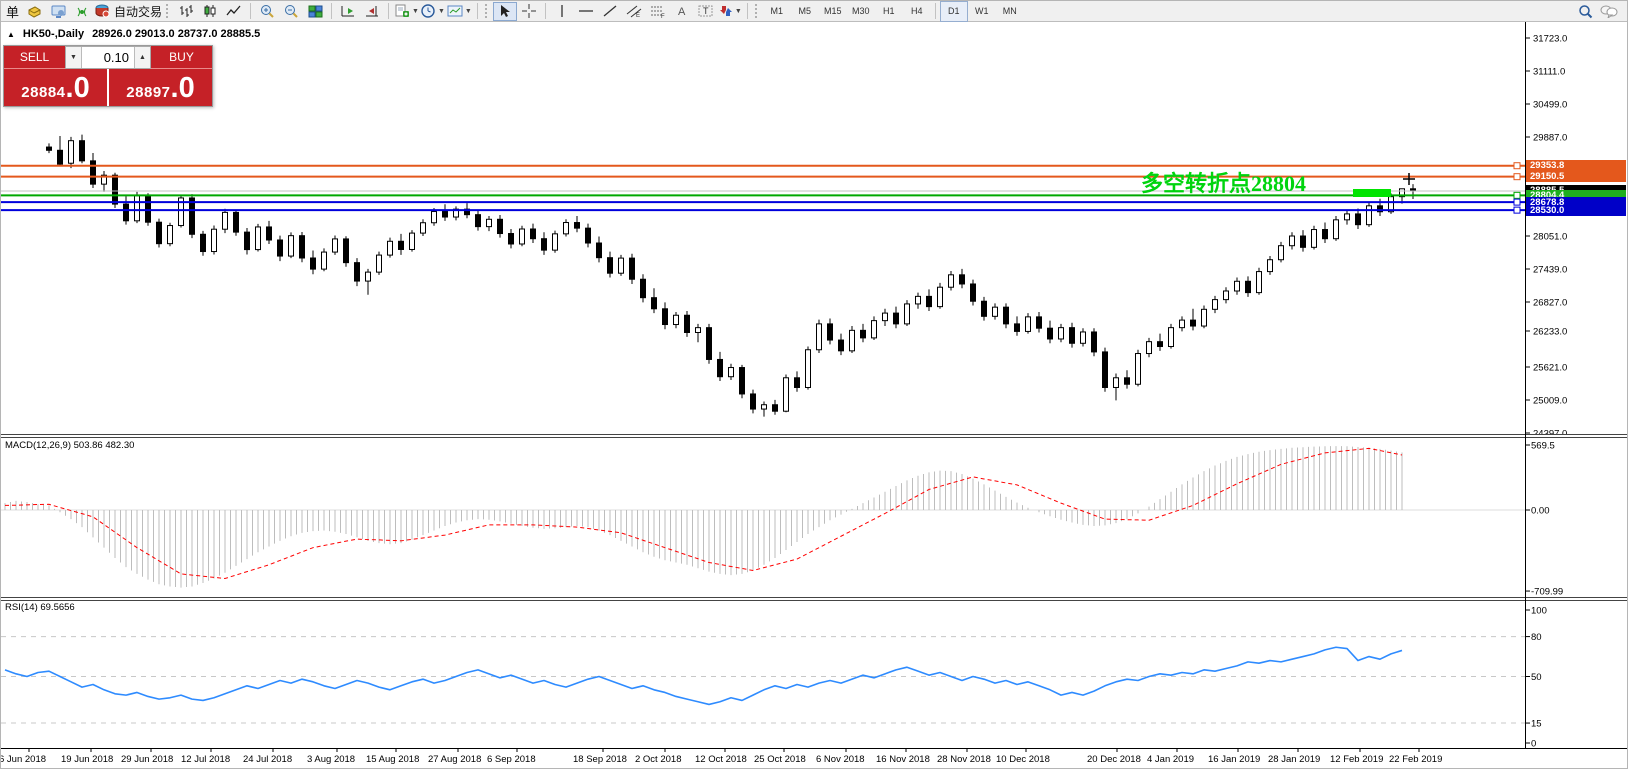 The height and width of the screenshot is (769, 1628). I want to click on tf-M1: M1, so click(777, 11).